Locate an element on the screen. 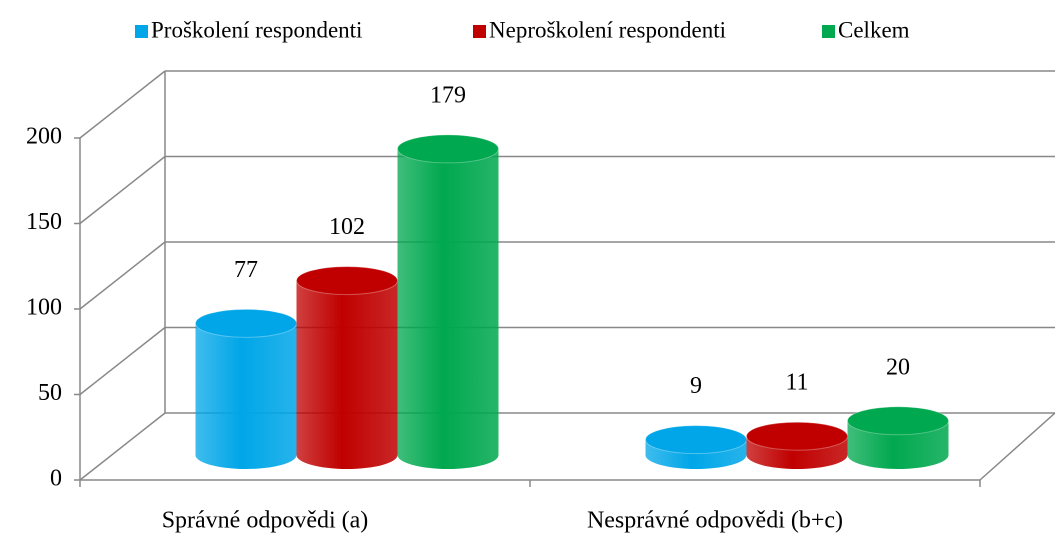  value-label: 102 is located at coordinates (347, 227).